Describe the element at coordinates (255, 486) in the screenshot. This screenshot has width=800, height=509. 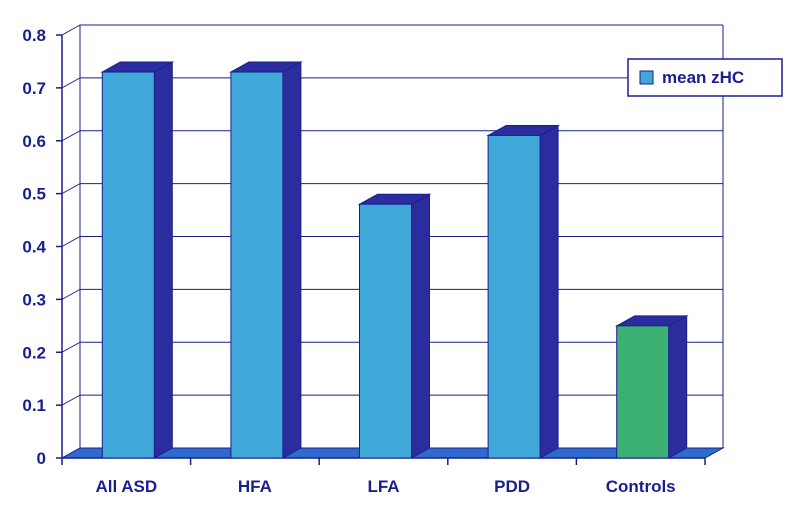
I see `x-tick-label: HFA` at that location.